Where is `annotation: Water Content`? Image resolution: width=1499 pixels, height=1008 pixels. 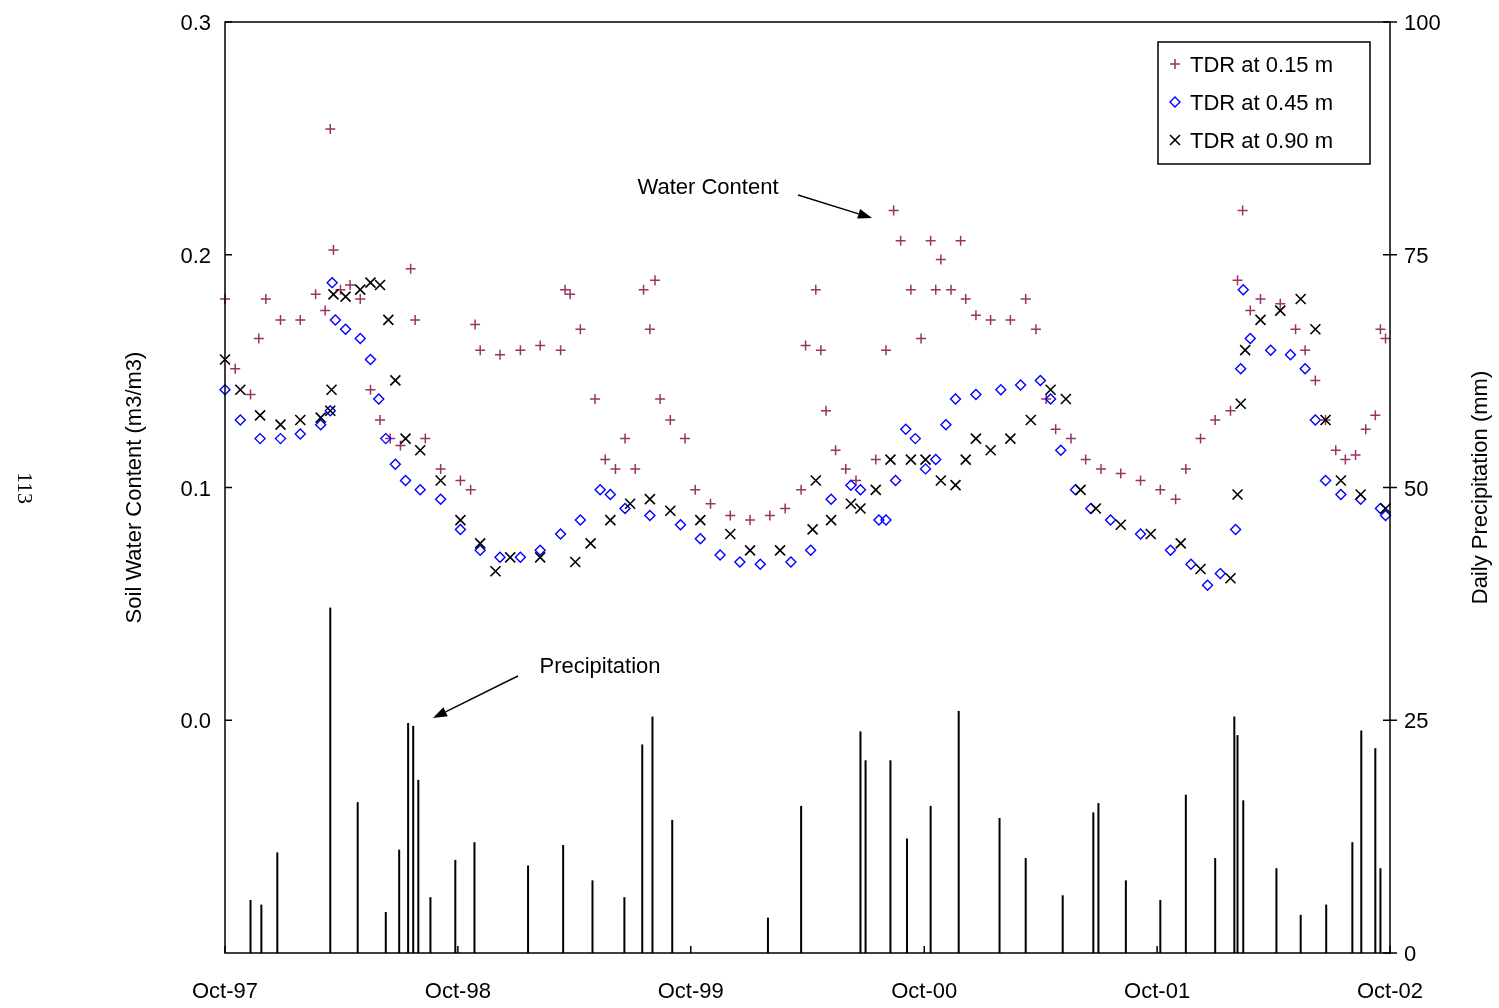 annotation: Water Content is located at coordinates (708, 186).